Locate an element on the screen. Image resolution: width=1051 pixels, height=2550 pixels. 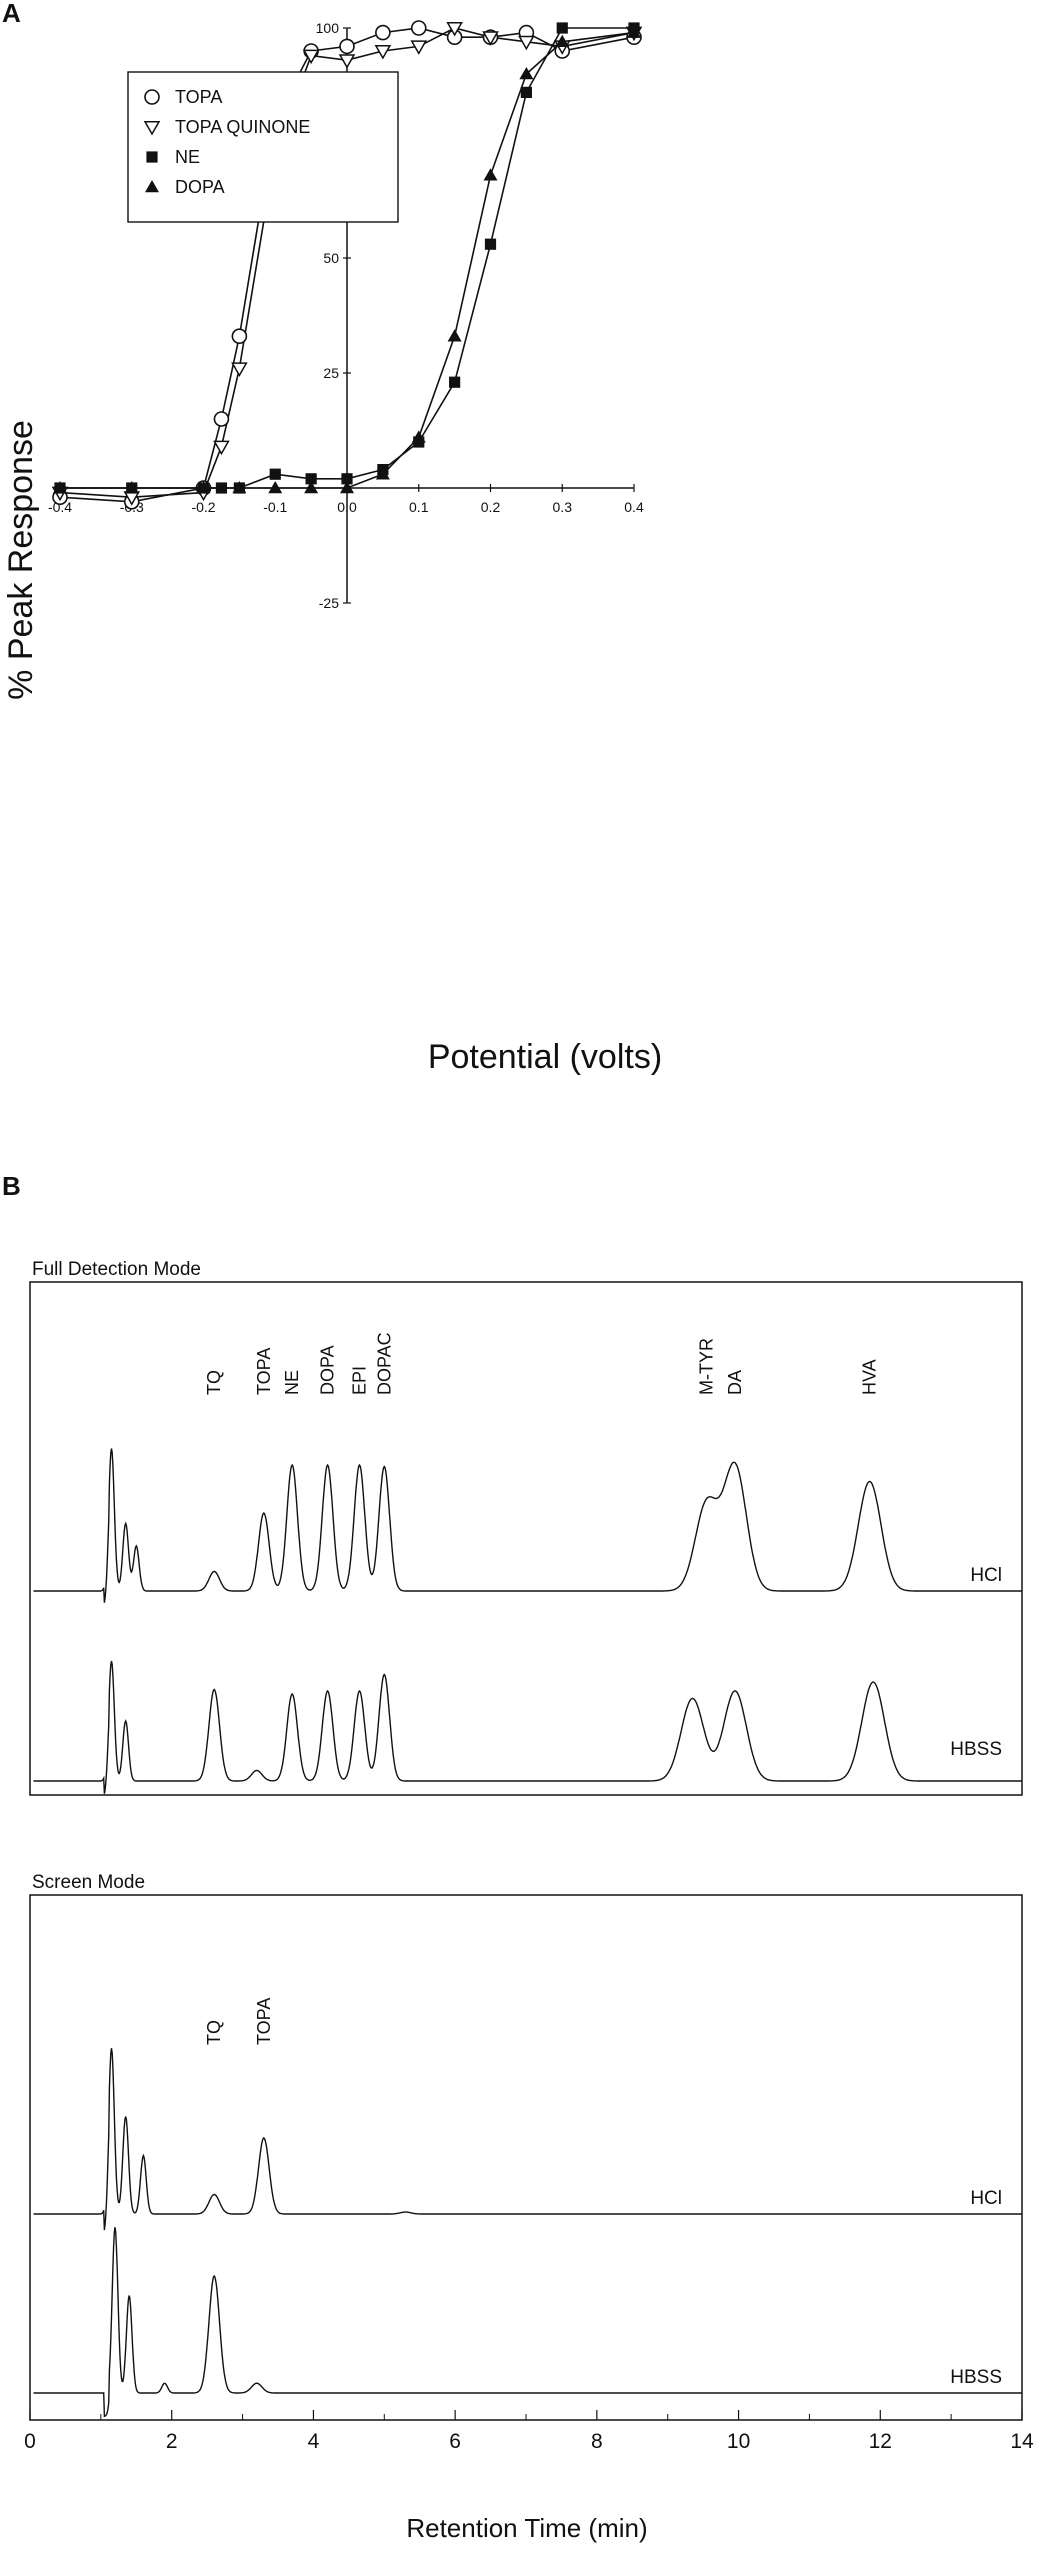
x-tick-label: -0.4 is located at coordinates (60, 507).